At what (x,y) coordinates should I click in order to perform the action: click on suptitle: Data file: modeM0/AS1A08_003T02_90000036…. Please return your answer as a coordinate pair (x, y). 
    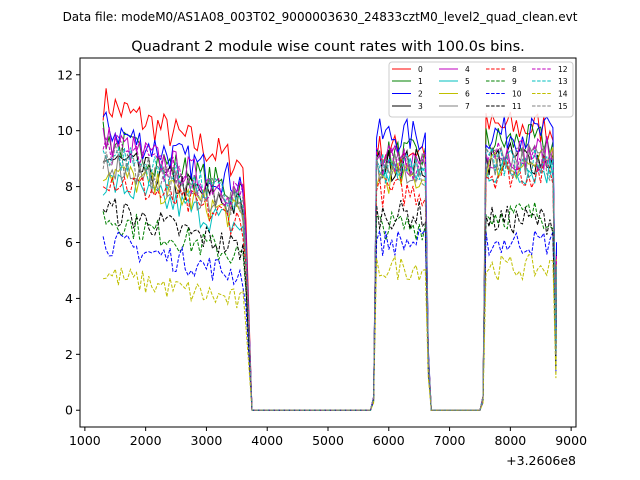
    Looking at the image, I should click on (320, 17).